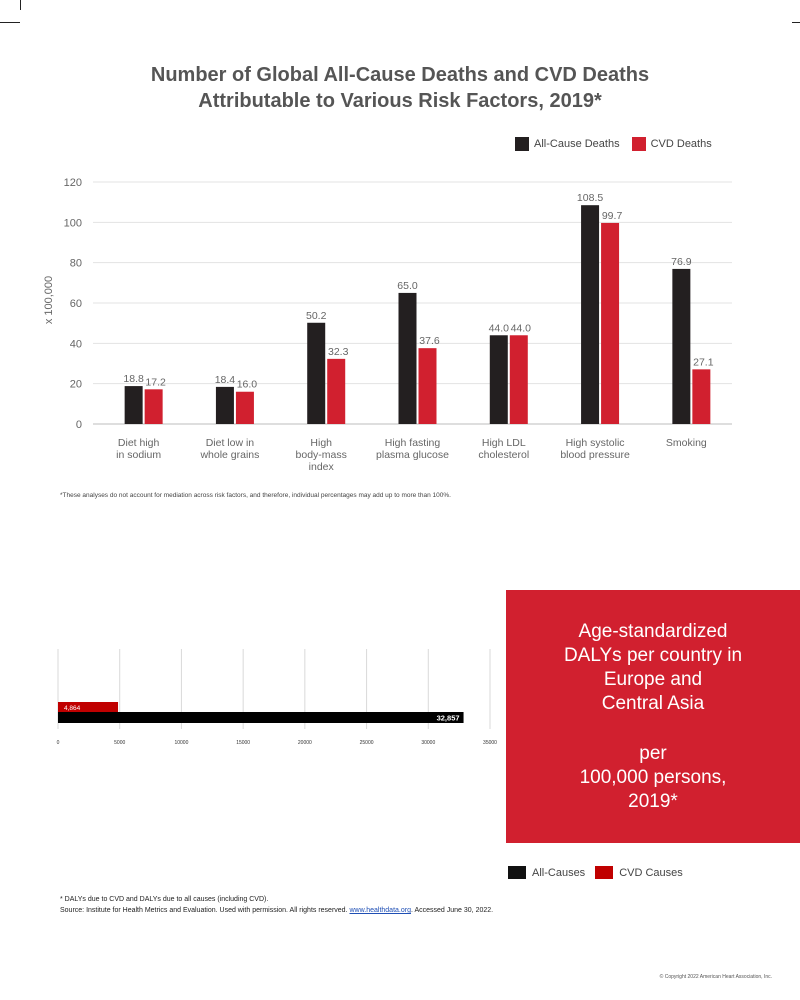 Image resolution: width=800 pixels, height=1000 pixels. Describe the element at coordinates (155, 382) in the screenshot. I see `data-label-cvd: 17.2` at that location.